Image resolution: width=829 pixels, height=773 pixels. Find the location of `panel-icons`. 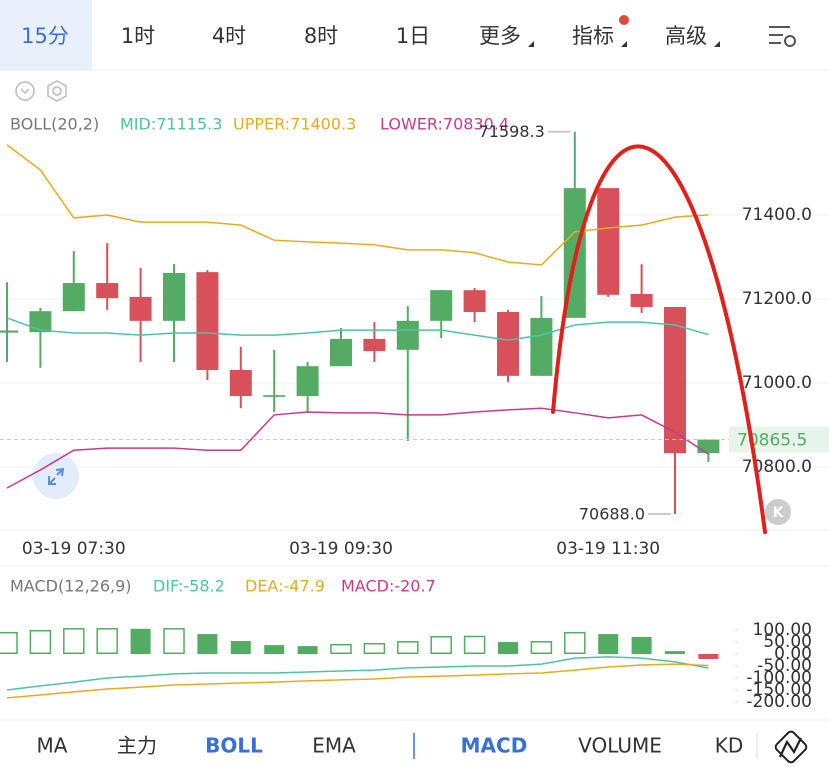

panel-icons is located at coordinates (41, 91).